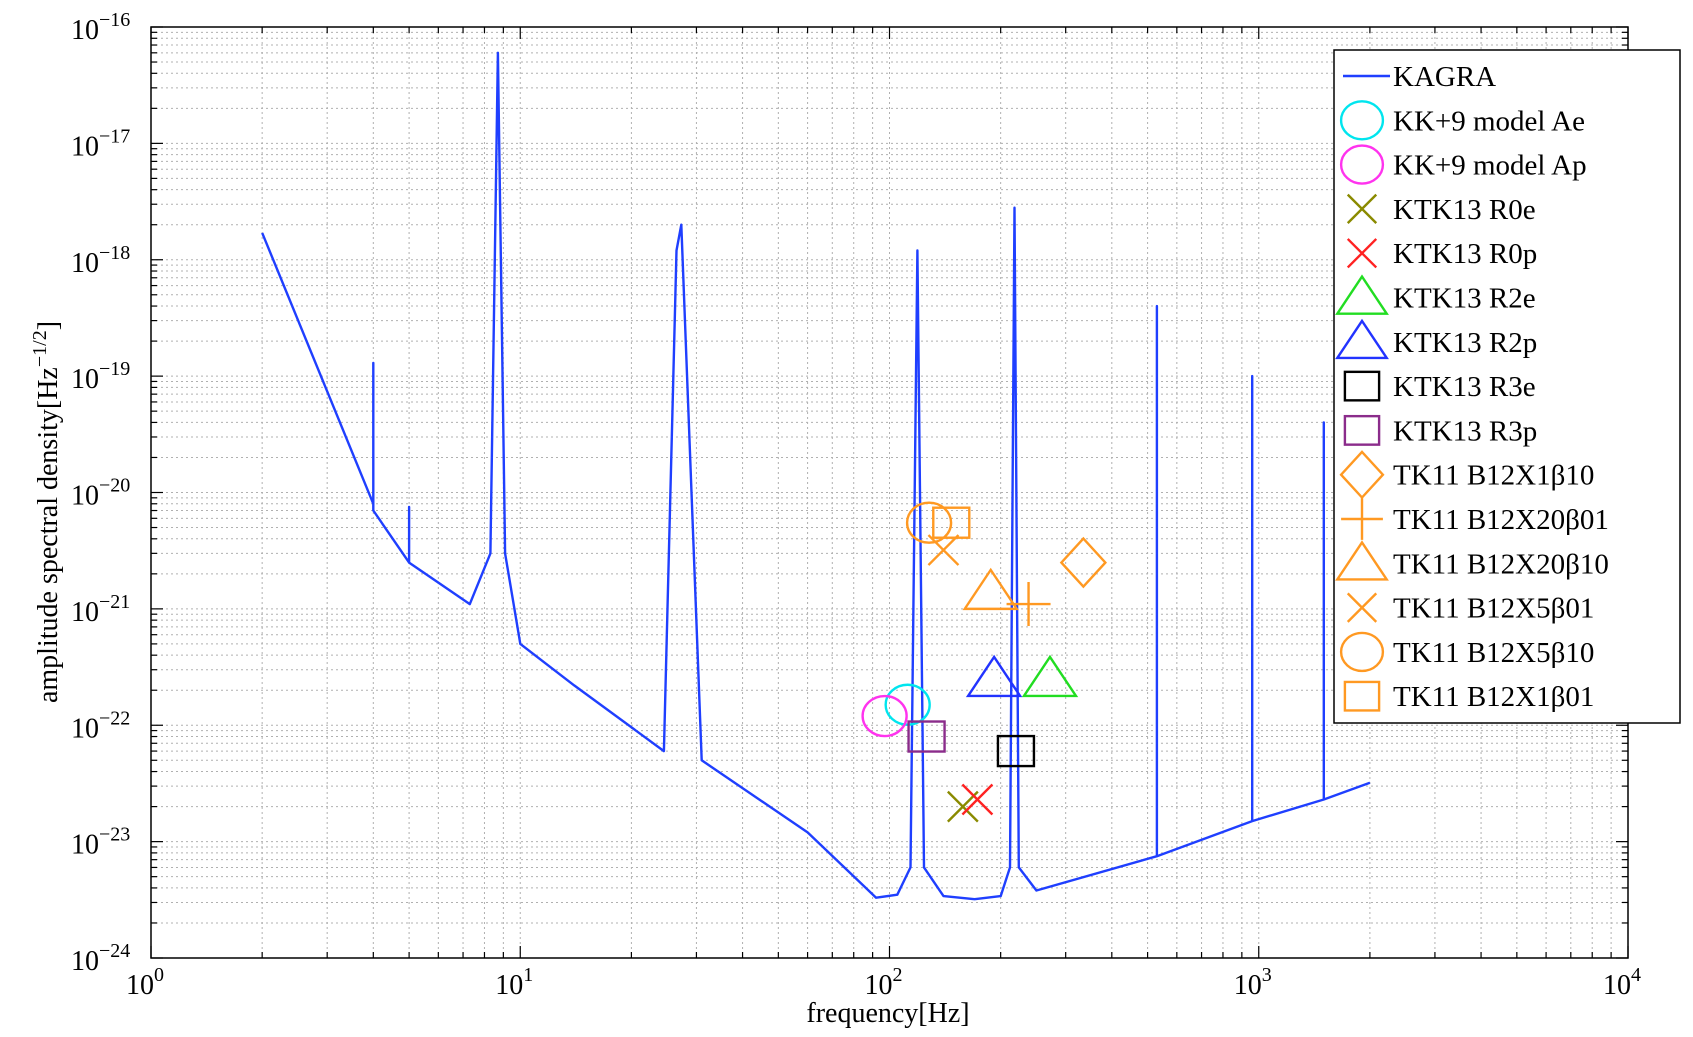 The height and width of the screenshot is (1037, 1693). I want to click on legend-label: KTK13 R0e, so click(1464, 210).